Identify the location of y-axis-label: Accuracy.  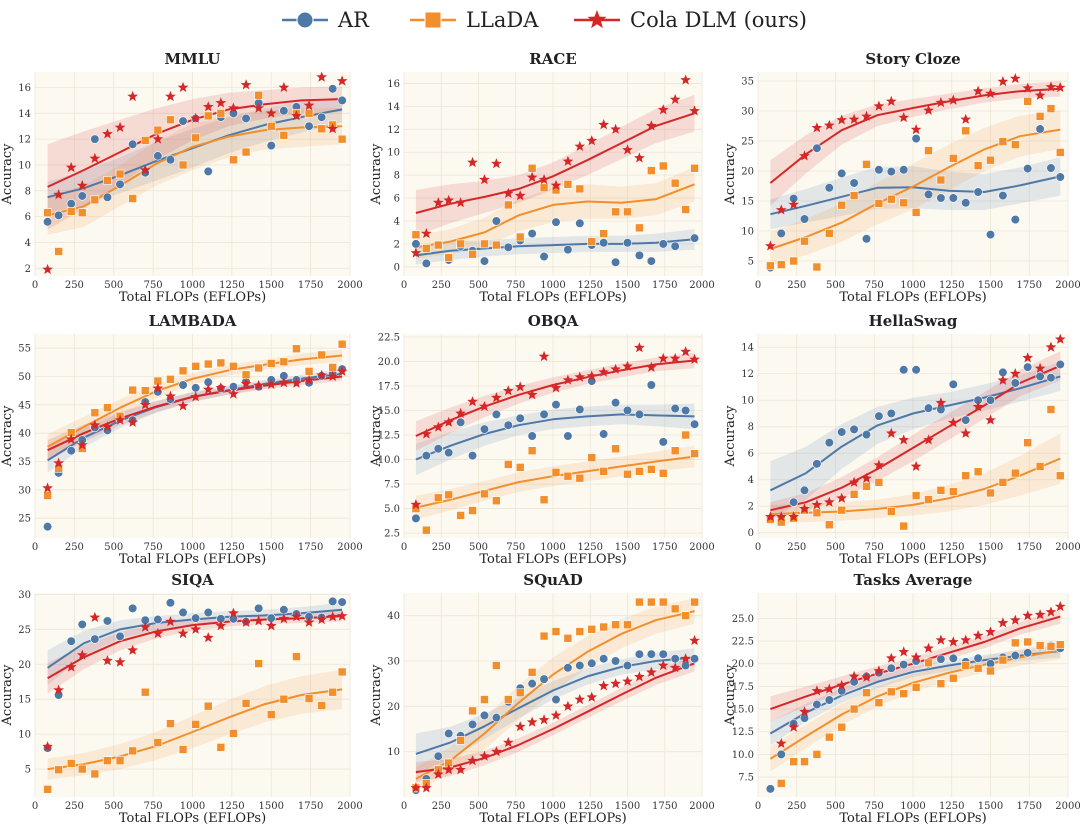
(376, 174).